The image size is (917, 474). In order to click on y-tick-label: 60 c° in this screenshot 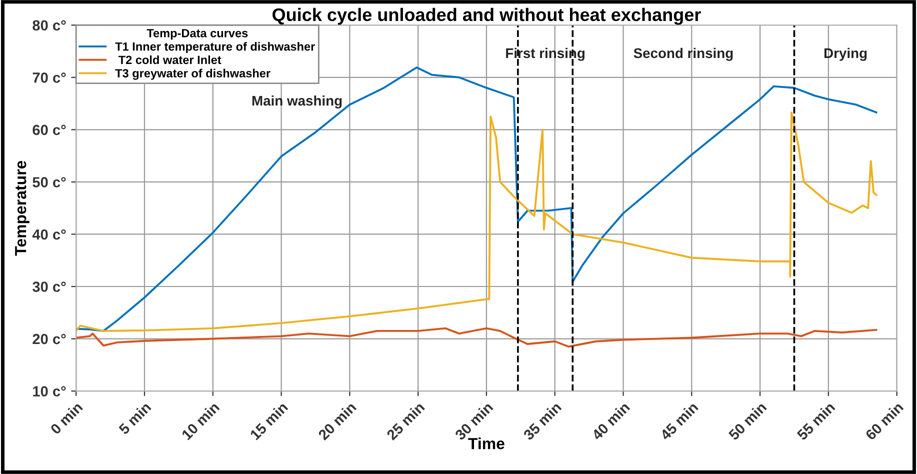, I will do `click(49, 130)`.